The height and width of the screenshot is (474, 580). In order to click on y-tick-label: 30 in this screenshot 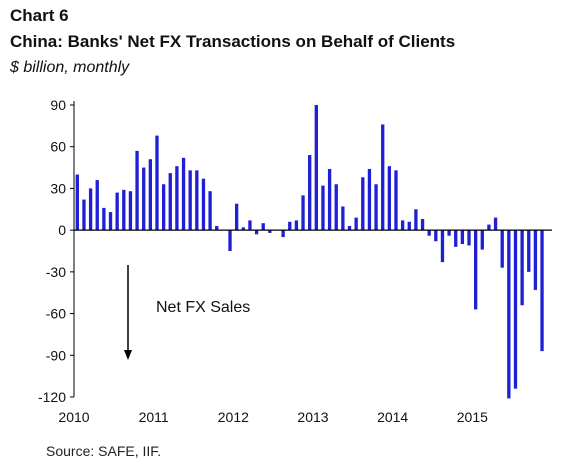, I will do `click(58, 188)`.